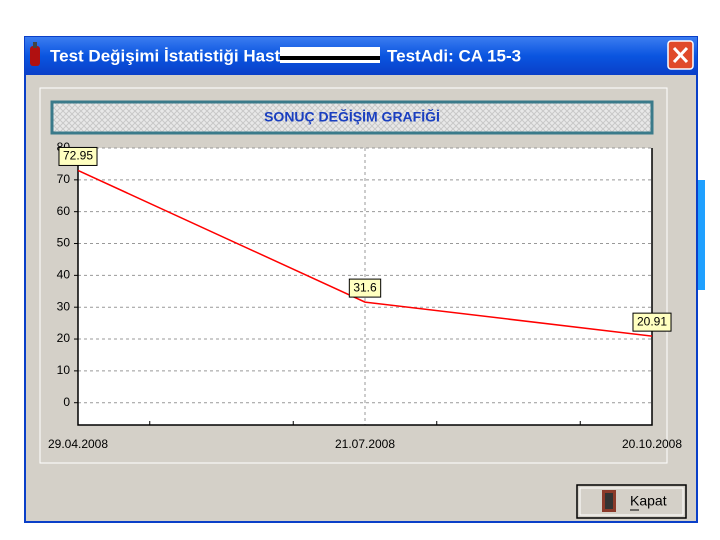 This screenshot has height=540, width=720. Describe the element at coordinates (652, 444) in the screenshot. I see `x-tick-label: 20.10.2008` at that location.